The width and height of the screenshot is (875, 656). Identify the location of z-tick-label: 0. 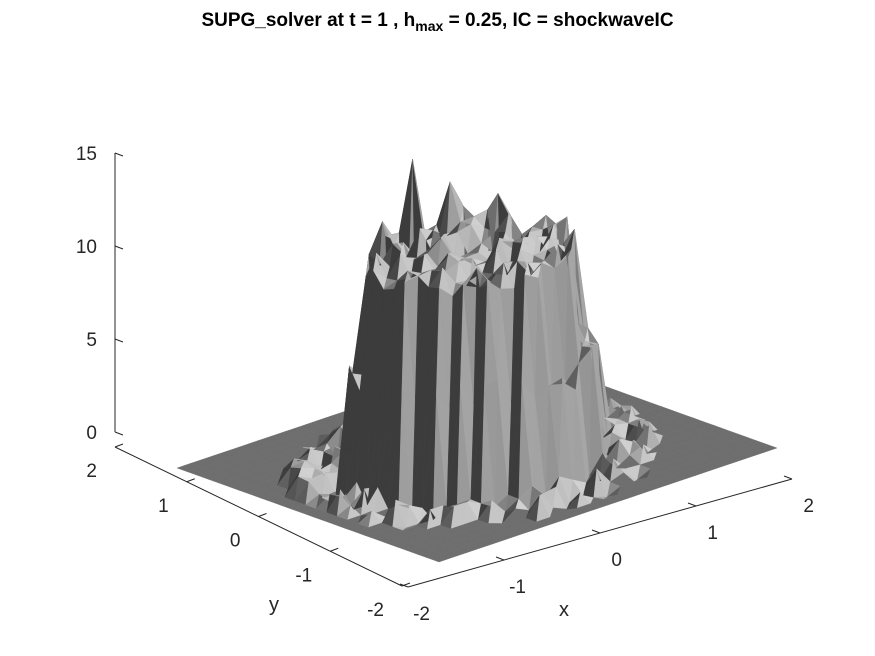
(91, 433).